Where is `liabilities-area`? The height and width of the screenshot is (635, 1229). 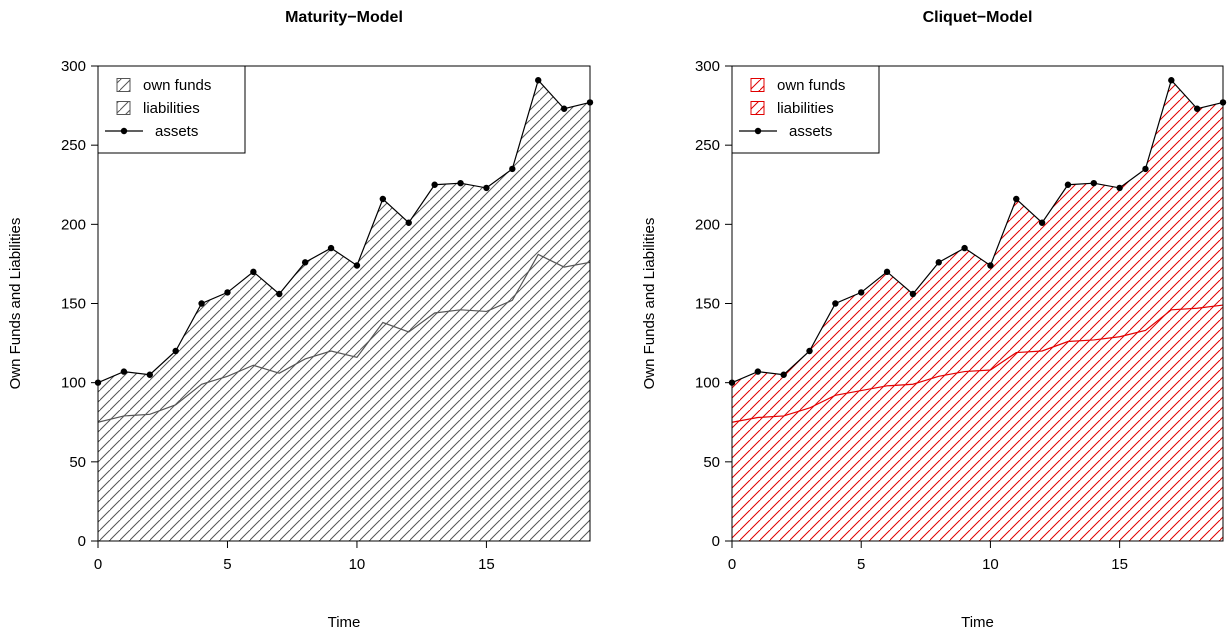 liabilities-area is located at coordinates (977, 423).